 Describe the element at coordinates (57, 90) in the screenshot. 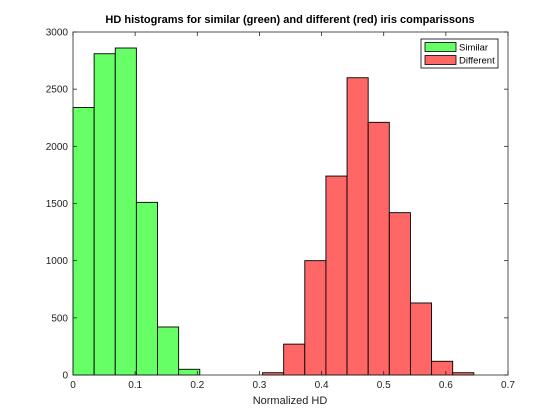

I see `y-tick-label: 2500` at that location.